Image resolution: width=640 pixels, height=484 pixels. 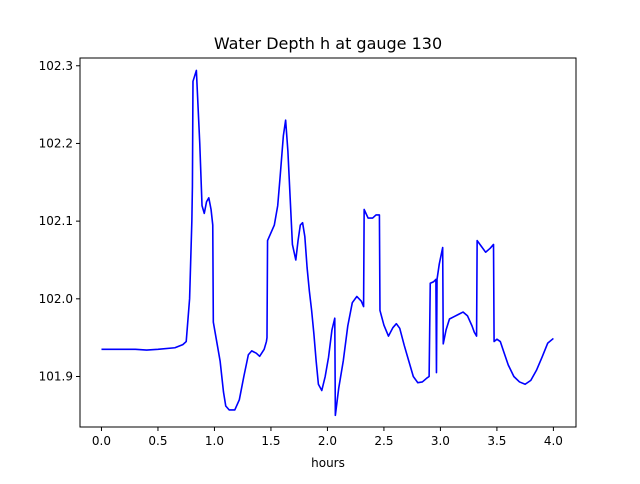 I want to click on y-tick-label: 102.0, so click(x=56, y=299).